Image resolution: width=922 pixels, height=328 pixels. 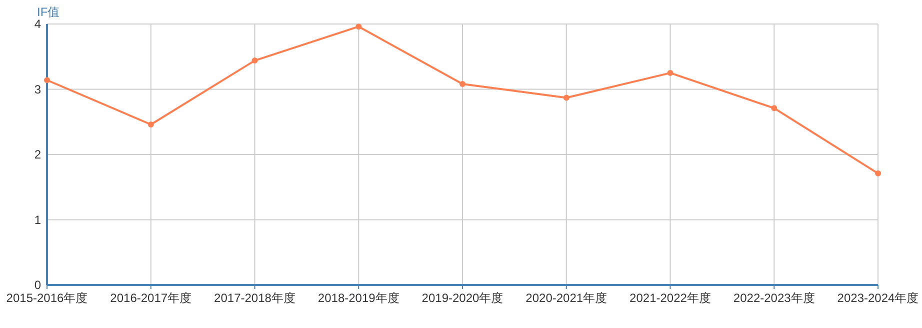 I want to click on x-tick-label: 2017-2018年度, so click(x=255, y=298).